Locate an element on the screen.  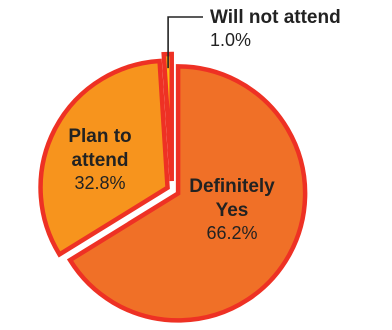
slice-label-1-line-1: attend is located at coordinates (100, 160).